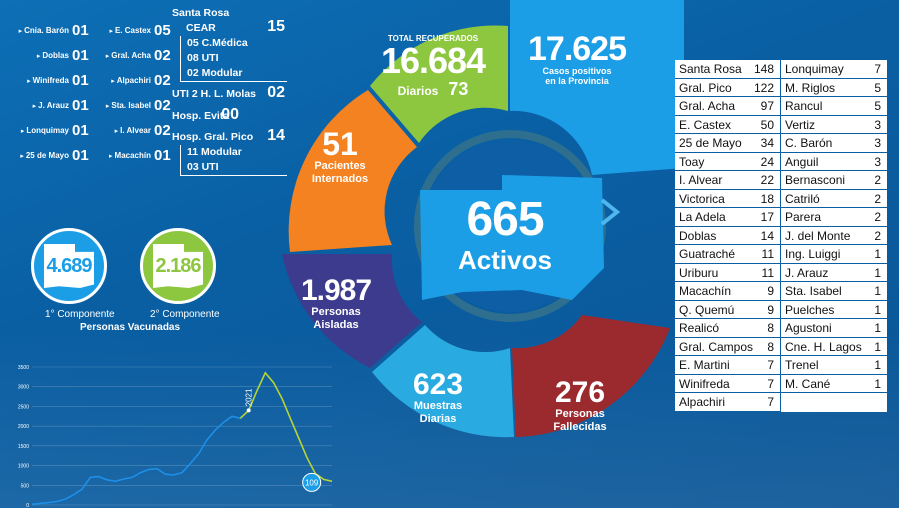 Image resolution: width=899 pixels, height=508 pixels. I want to click on activos-label: Activos, so click(505, 260).